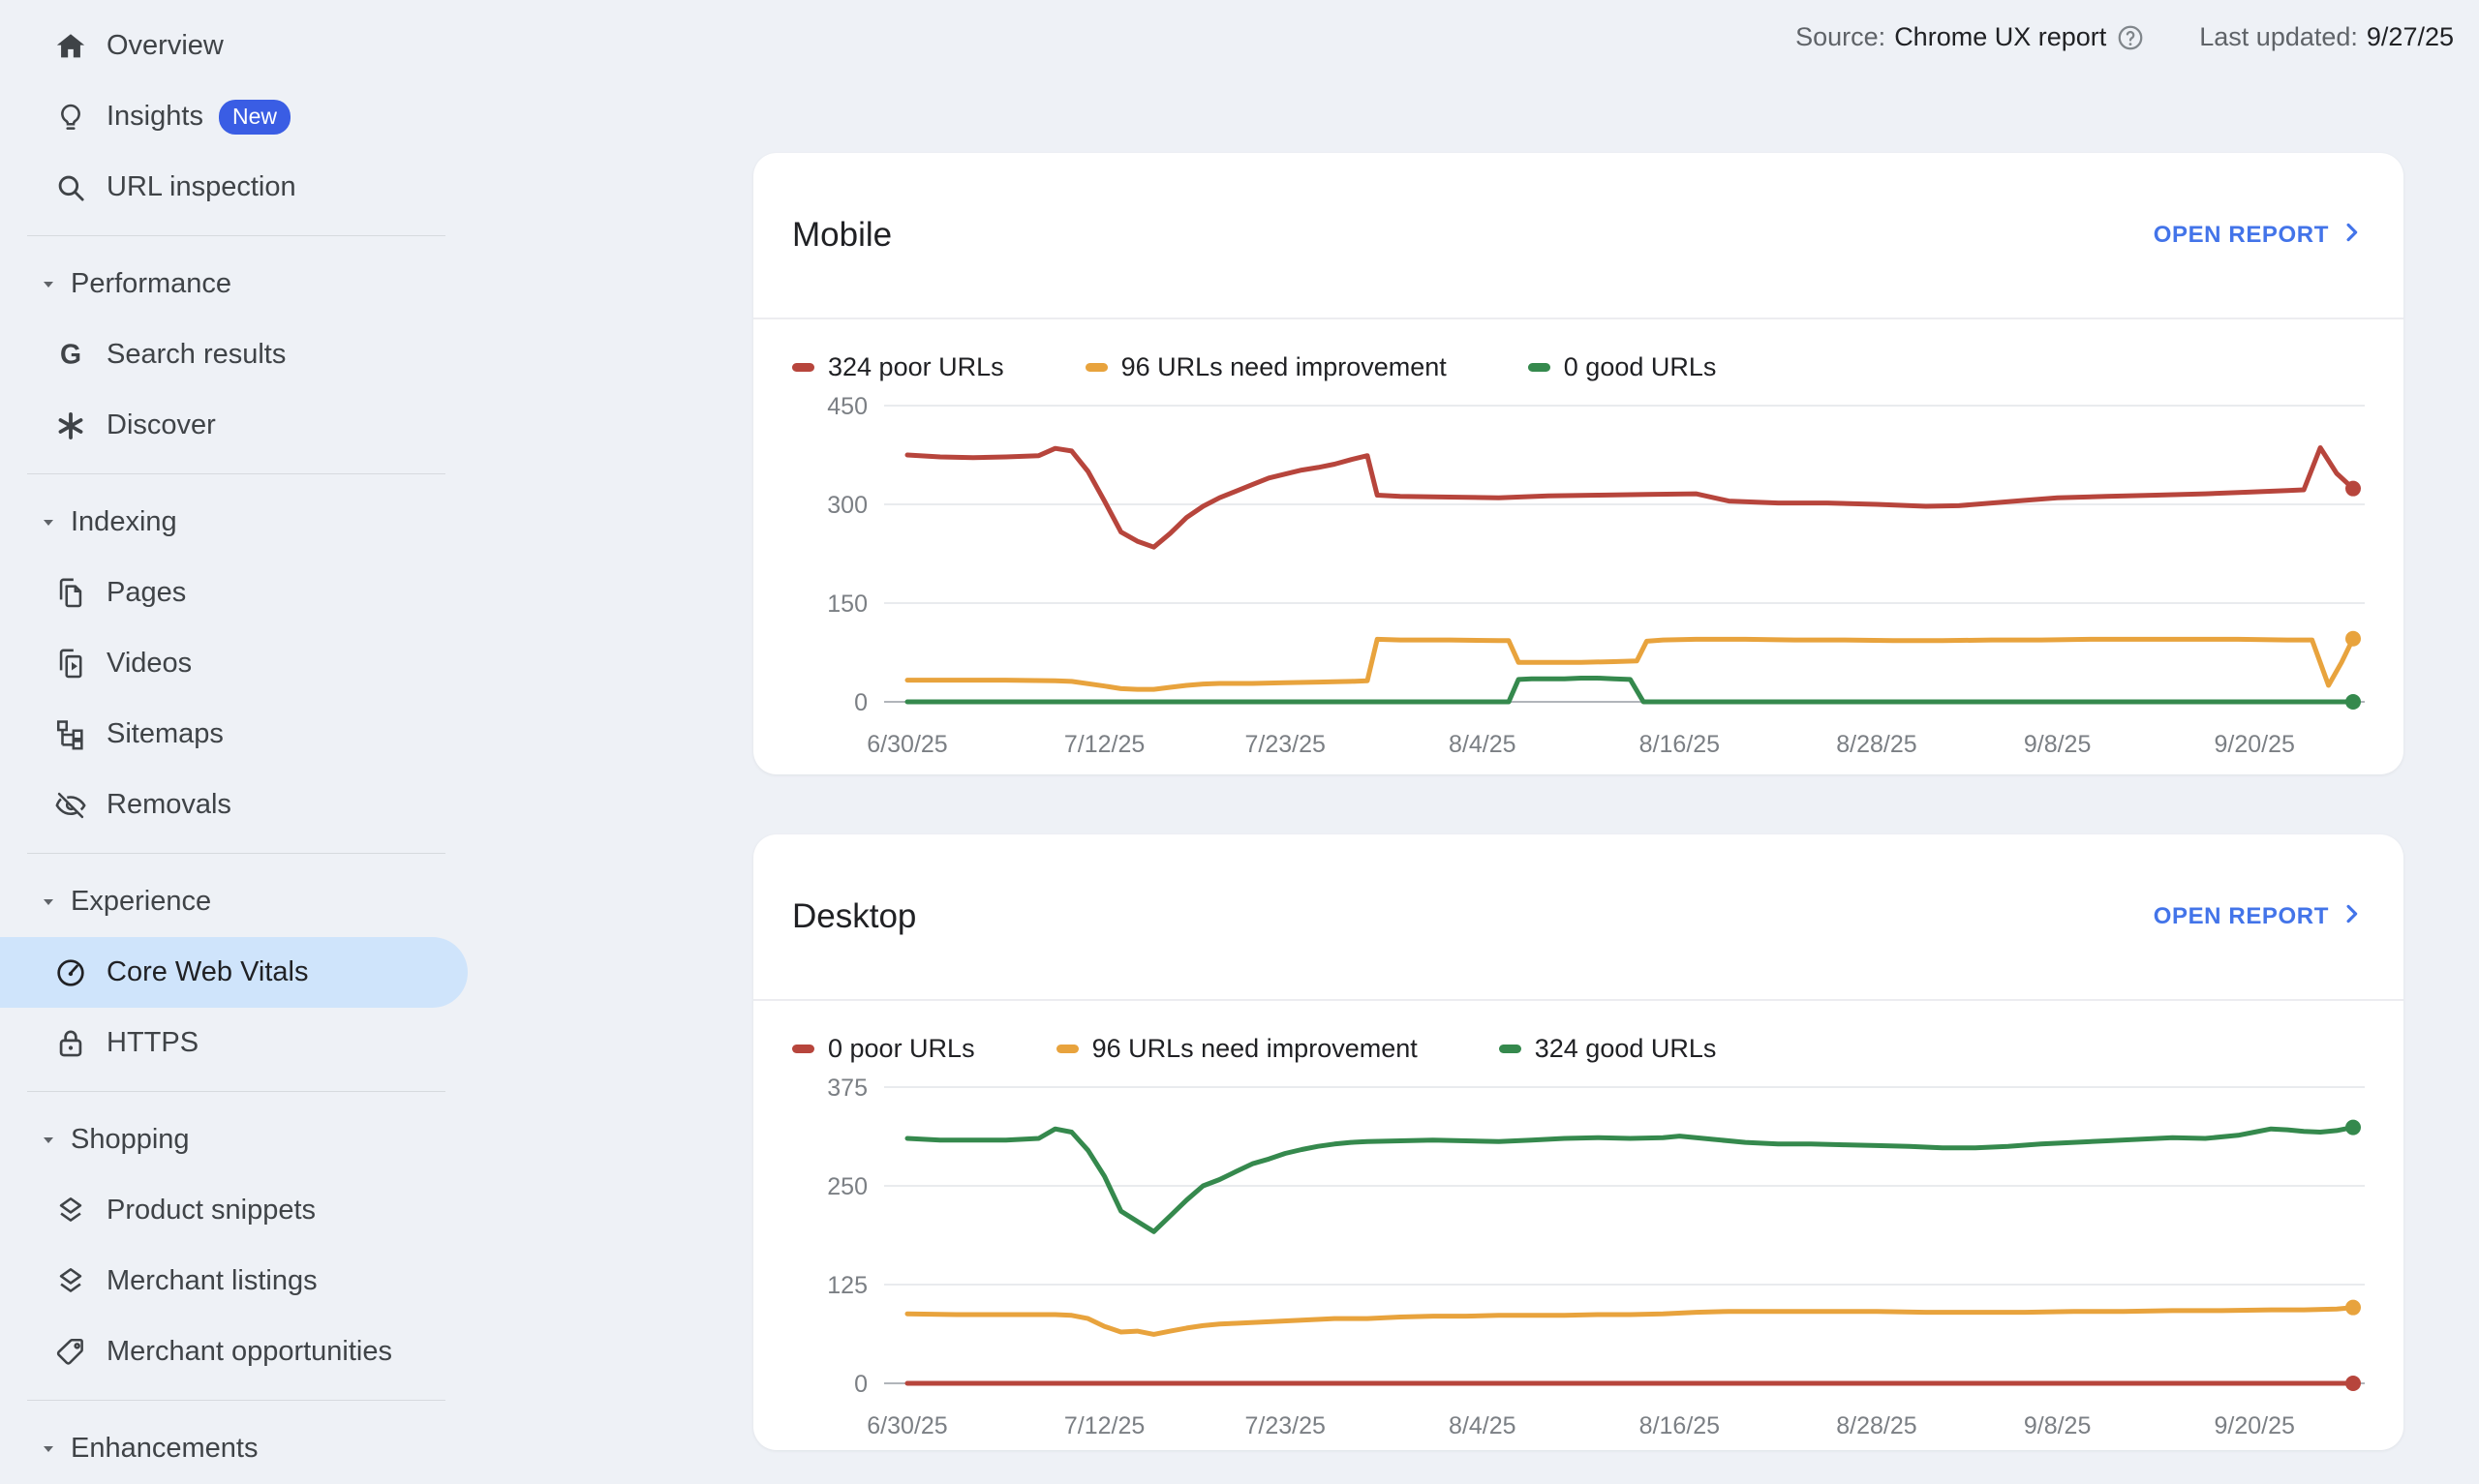 The height and width of the screenshot is (1484, 2479). What do you see at coordinates (70, 664) in the screenshot?
I see `video-pages-icon` at bounding box center [70, 664].